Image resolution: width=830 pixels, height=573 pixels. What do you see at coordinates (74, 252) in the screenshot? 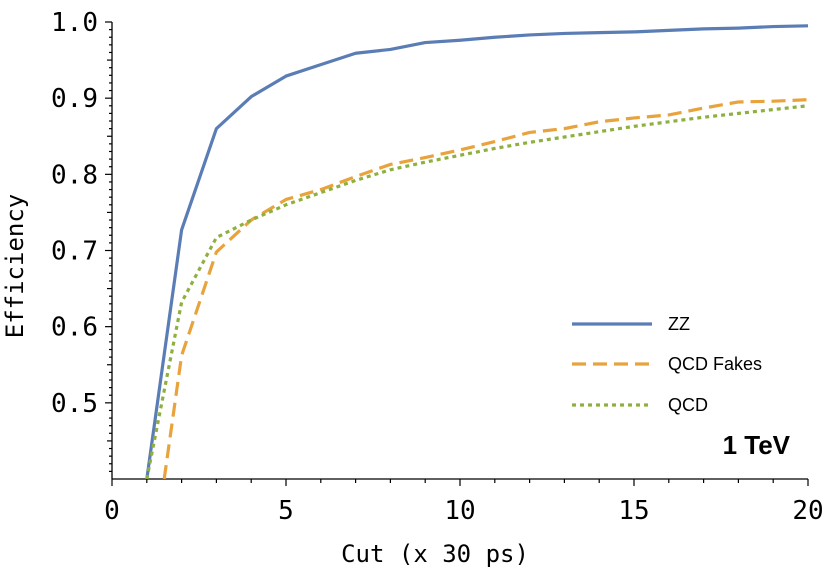
I see `y-tick-label: 0.7` at bounding box center [74, 252].